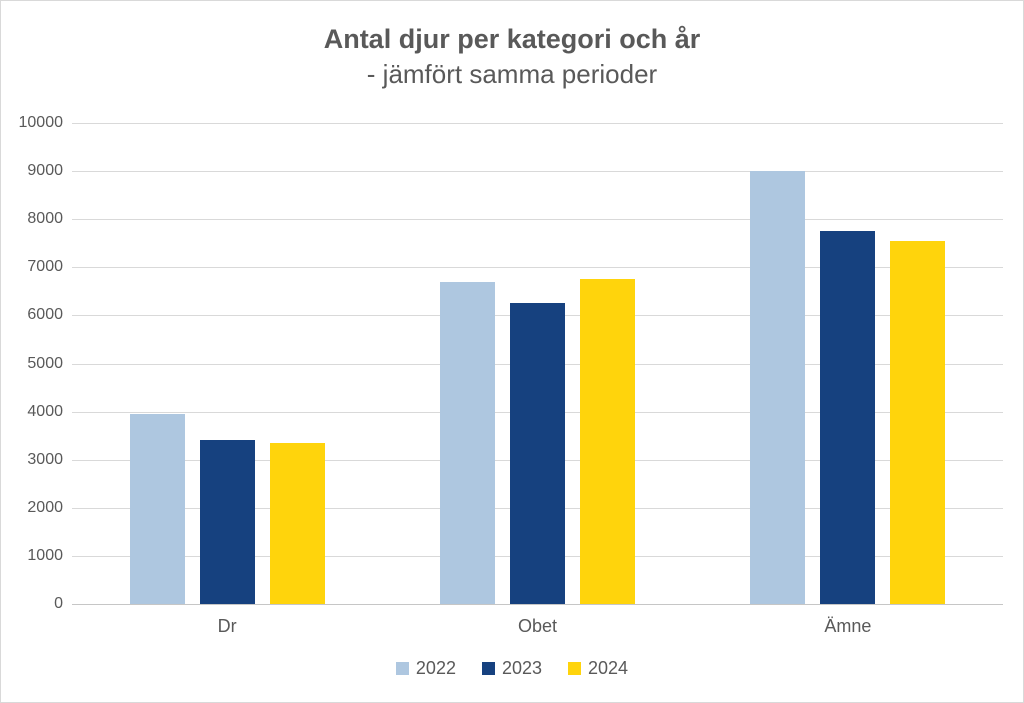 The width and height of the screenshot is (1024, 703). What do you see at coordinates (45, 171) in the screenshot?
I see `y-tick-label: 9000` at bounding box center [45, 171].